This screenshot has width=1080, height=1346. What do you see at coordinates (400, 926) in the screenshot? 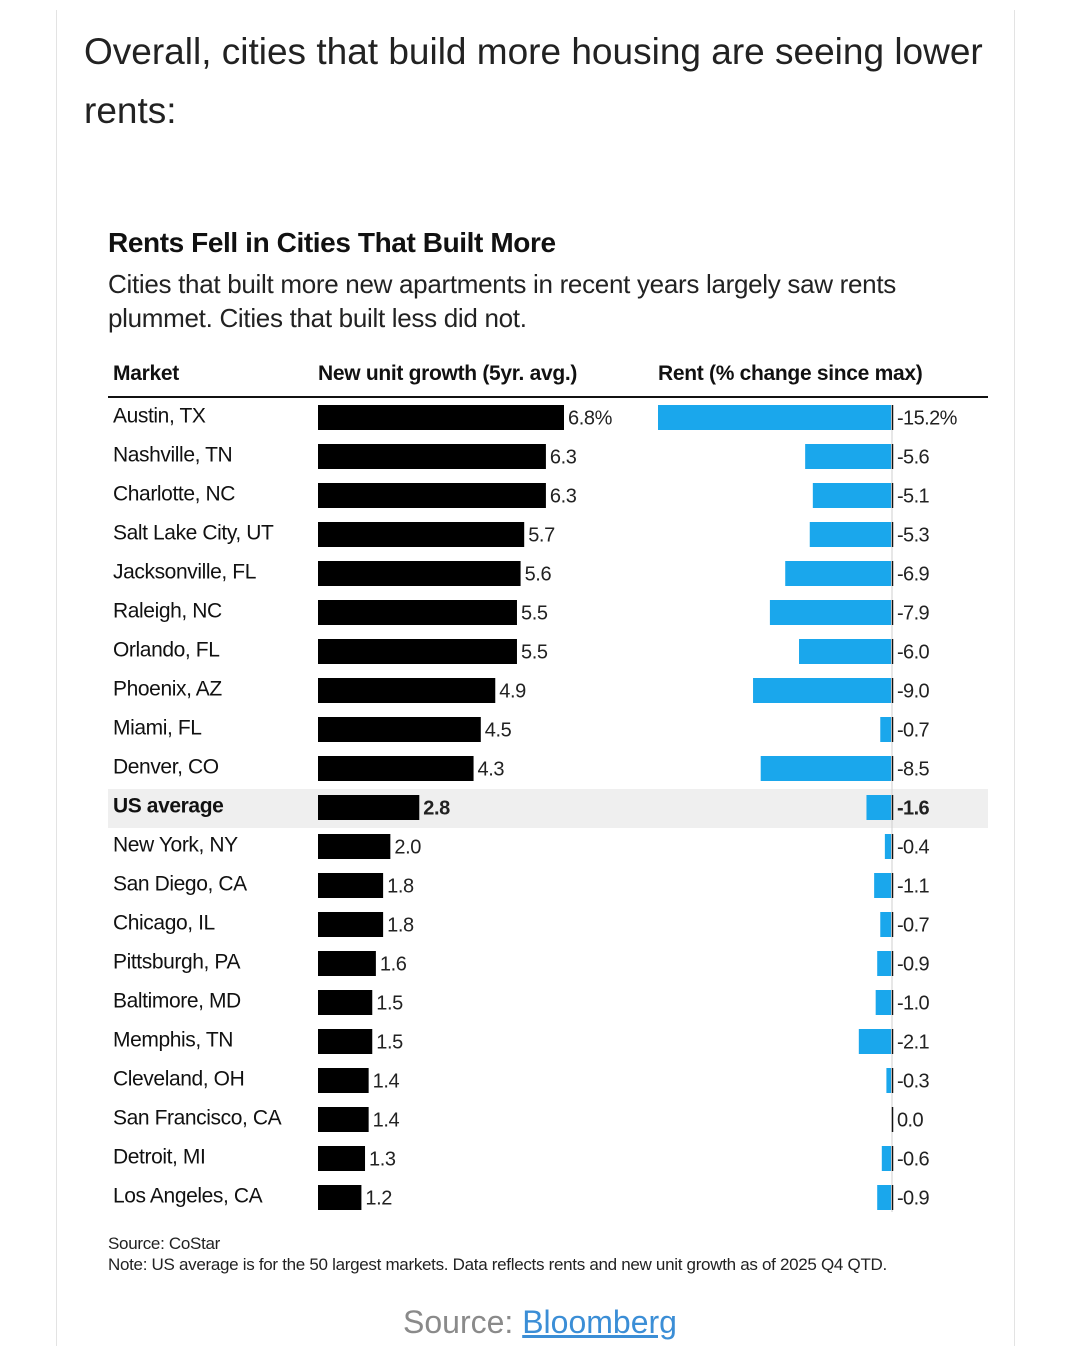
I see `growth-value-label: 1.8` at bounding box center [400, 926].